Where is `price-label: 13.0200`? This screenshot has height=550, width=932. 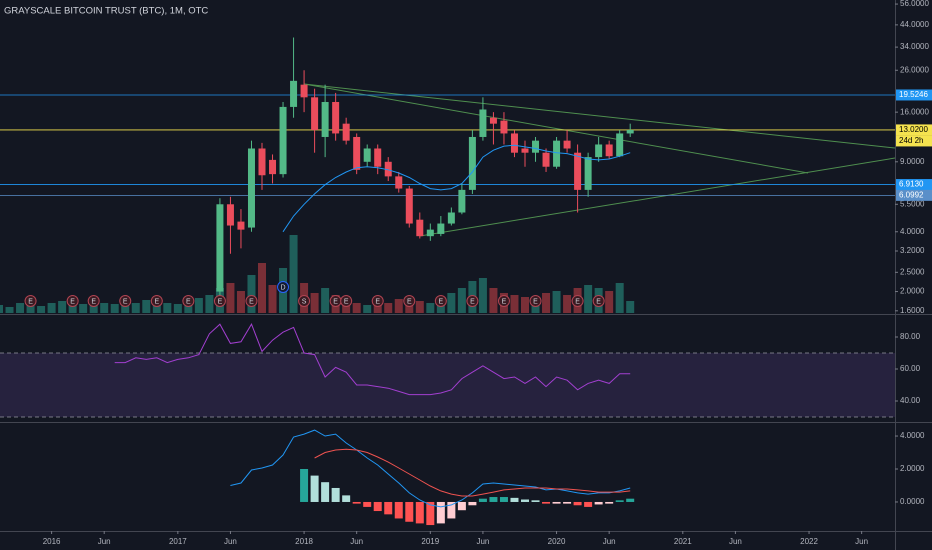
price-label: 13.0200 is located at coordinates (913, 129).